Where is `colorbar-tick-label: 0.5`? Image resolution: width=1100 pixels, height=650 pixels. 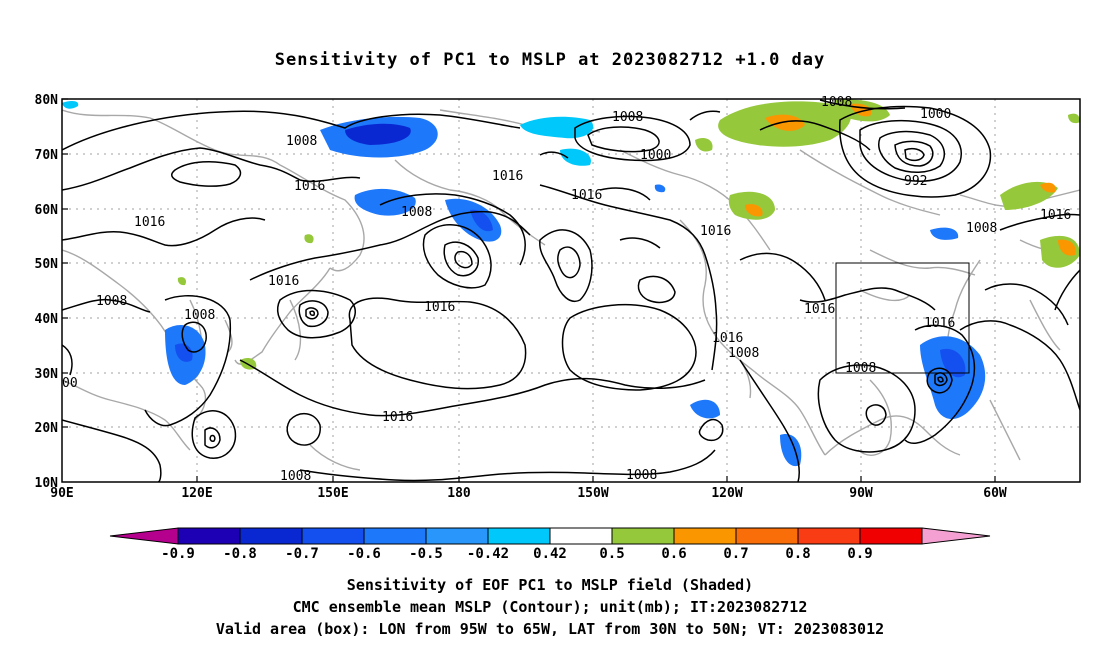
colorbar-tick-label: 0.5 is located at coordinates (611, 554).